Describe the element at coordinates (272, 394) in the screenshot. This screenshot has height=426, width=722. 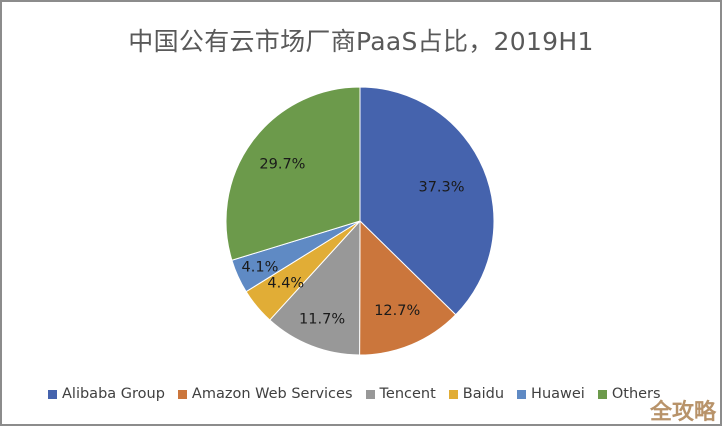
I see `legend-label: Amazon Web Services` at that location.